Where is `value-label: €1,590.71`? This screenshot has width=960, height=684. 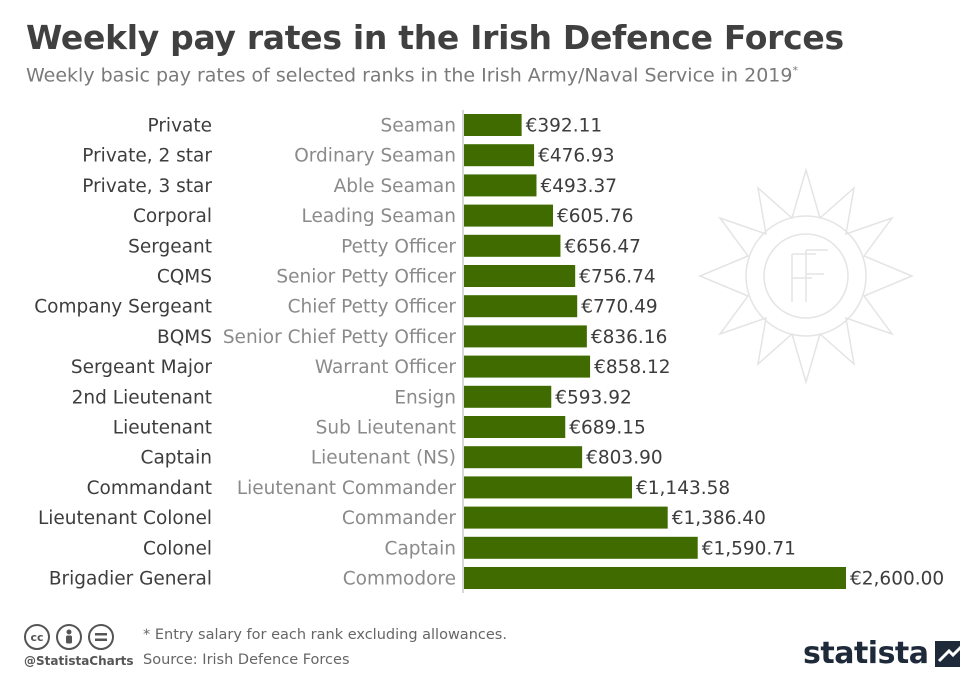
value-label: €1,590.71 is located at coordinates (749, 548).